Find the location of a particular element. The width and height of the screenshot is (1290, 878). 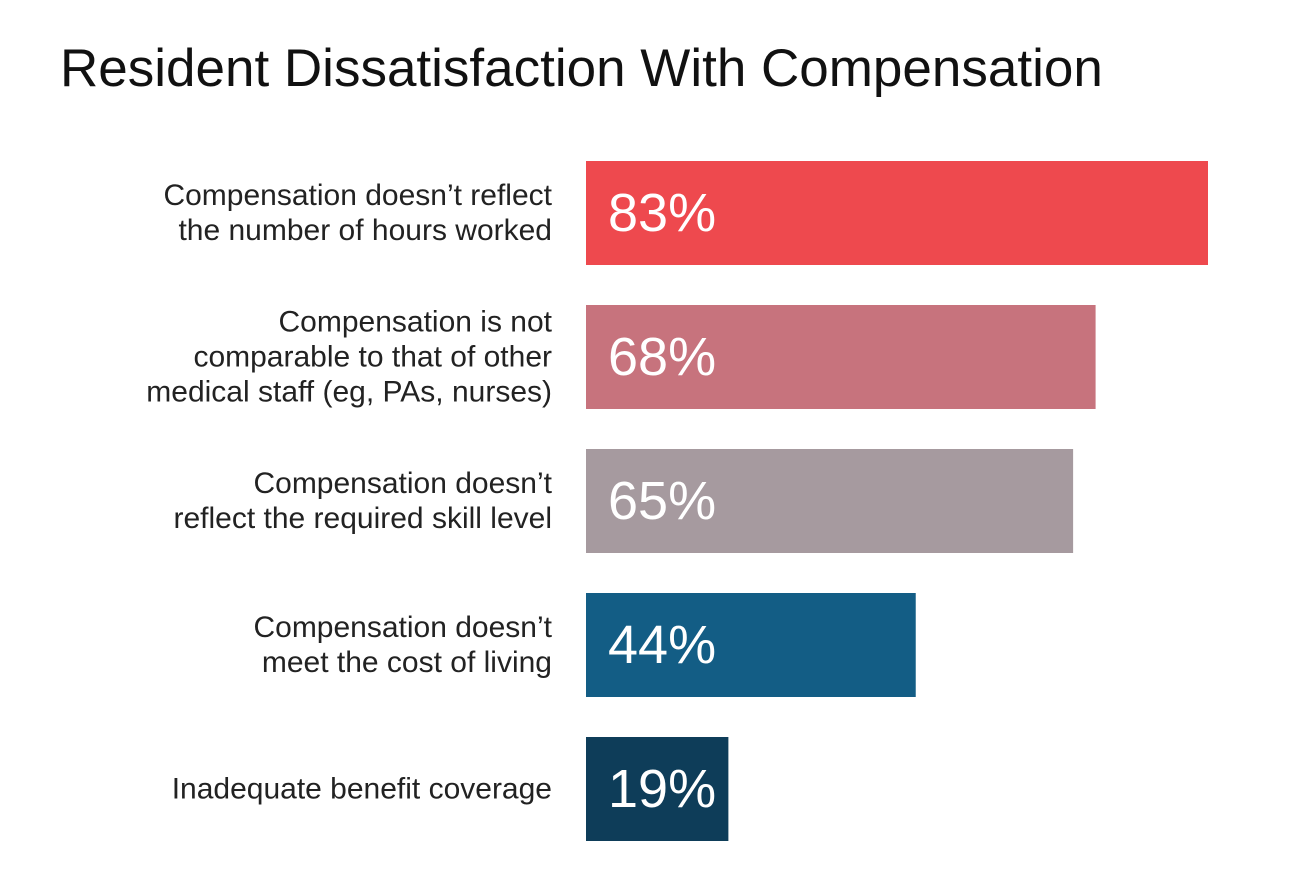

category-label-line: comparable to that of other is located at coordinates (372, 357).